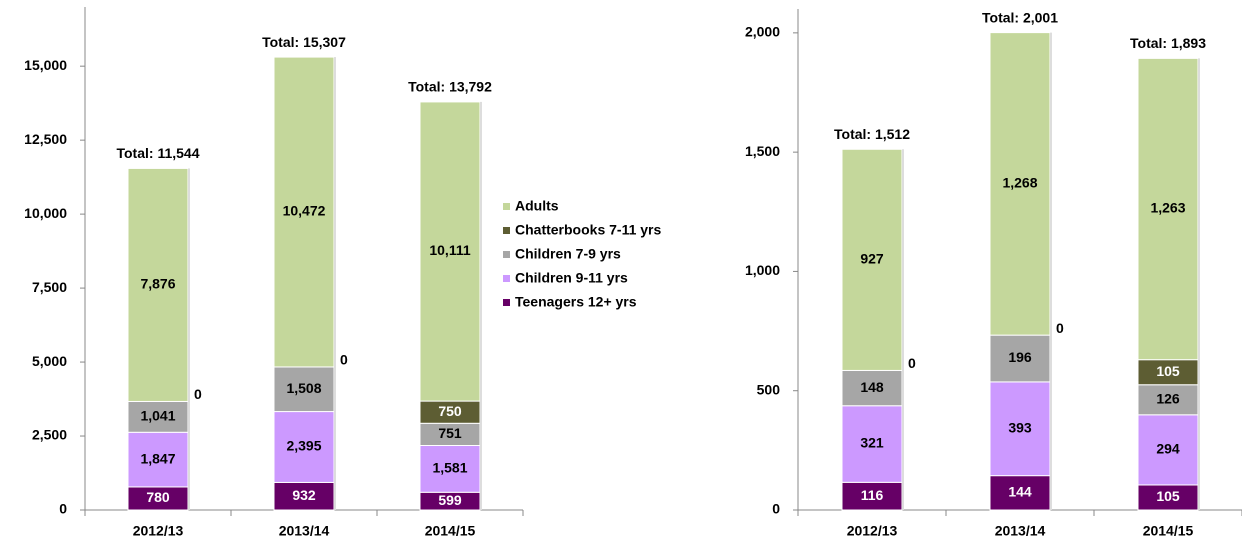  I want to click on y-tick-label: 15,000, so click(45, 65).